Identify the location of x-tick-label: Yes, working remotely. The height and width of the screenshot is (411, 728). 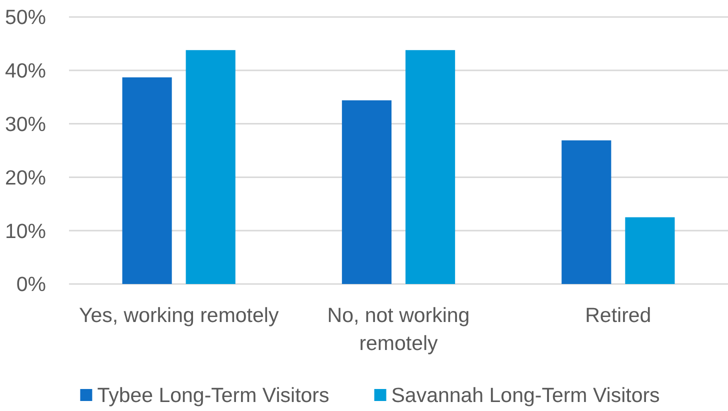
(179, 315).